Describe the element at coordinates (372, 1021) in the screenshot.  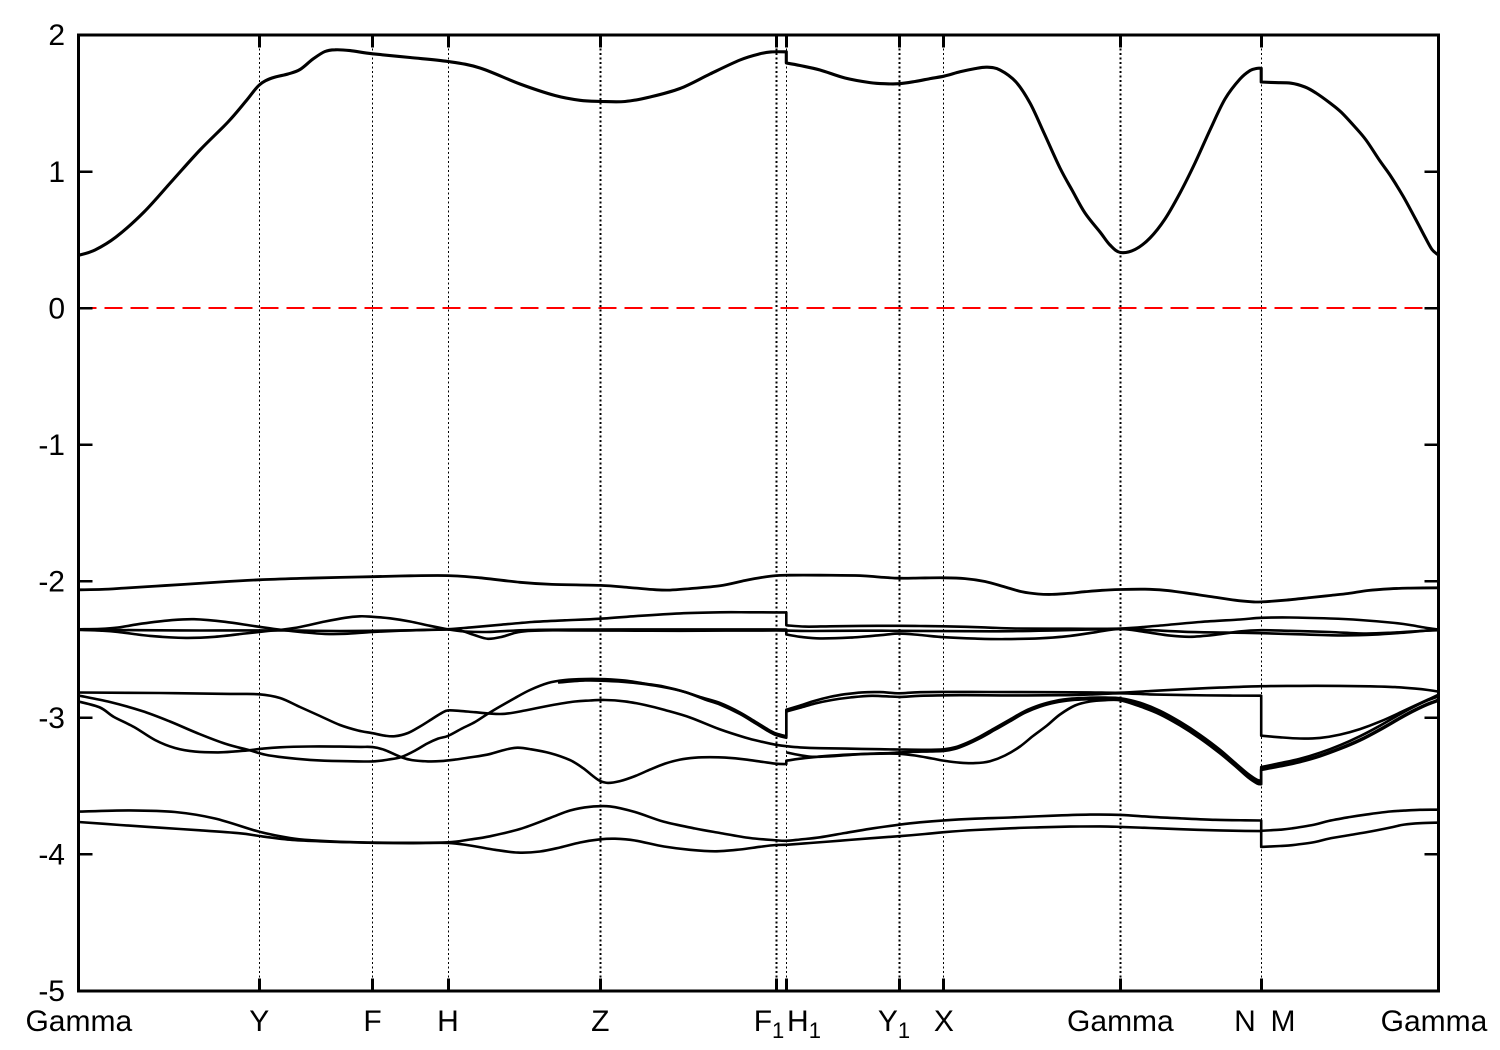
I see `svg-text: F` at that location.